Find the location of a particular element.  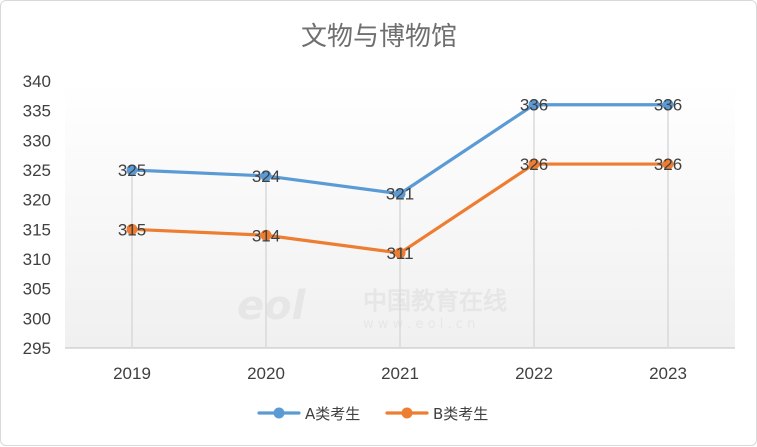

data-label: 324 is located at coordinates (266, 176).